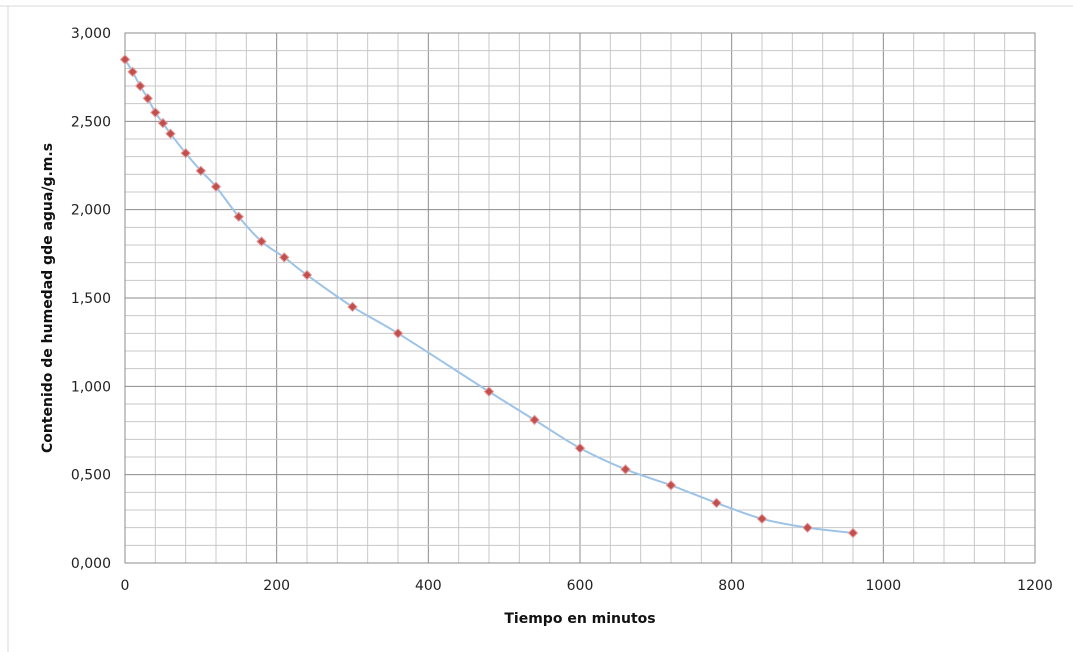 This screenshot has height=652, width=1073. I want to click on x-axis-ticks: 0 200 400 600 800 1000 1200, so click(587, 586).